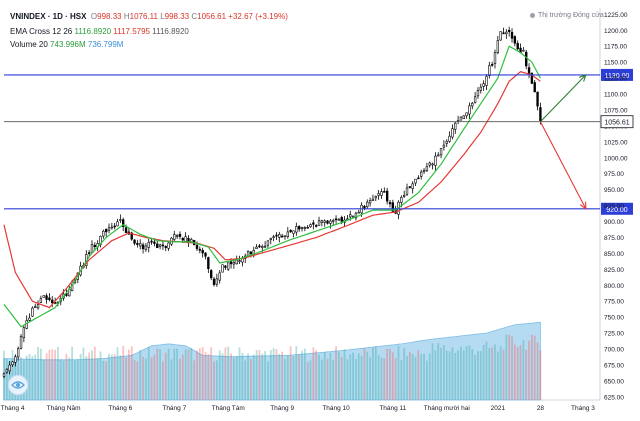  I want to click on eye-icon, so click(18, 385).